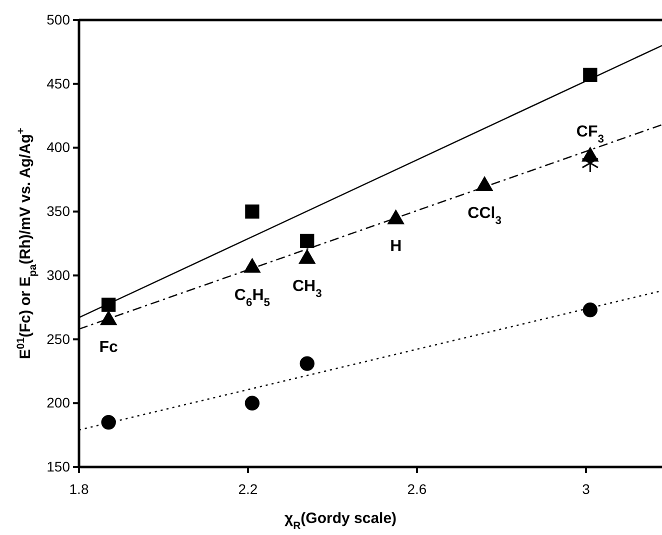 The width and height of the screenshot is (662, 535). Describe the element at coordinates (58, 19) in the screenshot. I see `y-tick-label: 500` at that location.